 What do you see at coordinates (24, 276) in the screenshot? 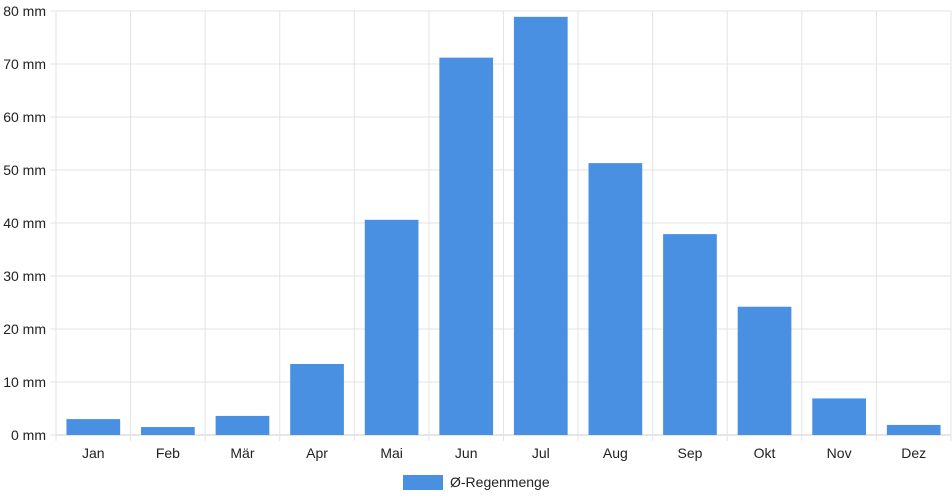
I see `y-tick-label: 30 mm` at bounding box center [24, 276].